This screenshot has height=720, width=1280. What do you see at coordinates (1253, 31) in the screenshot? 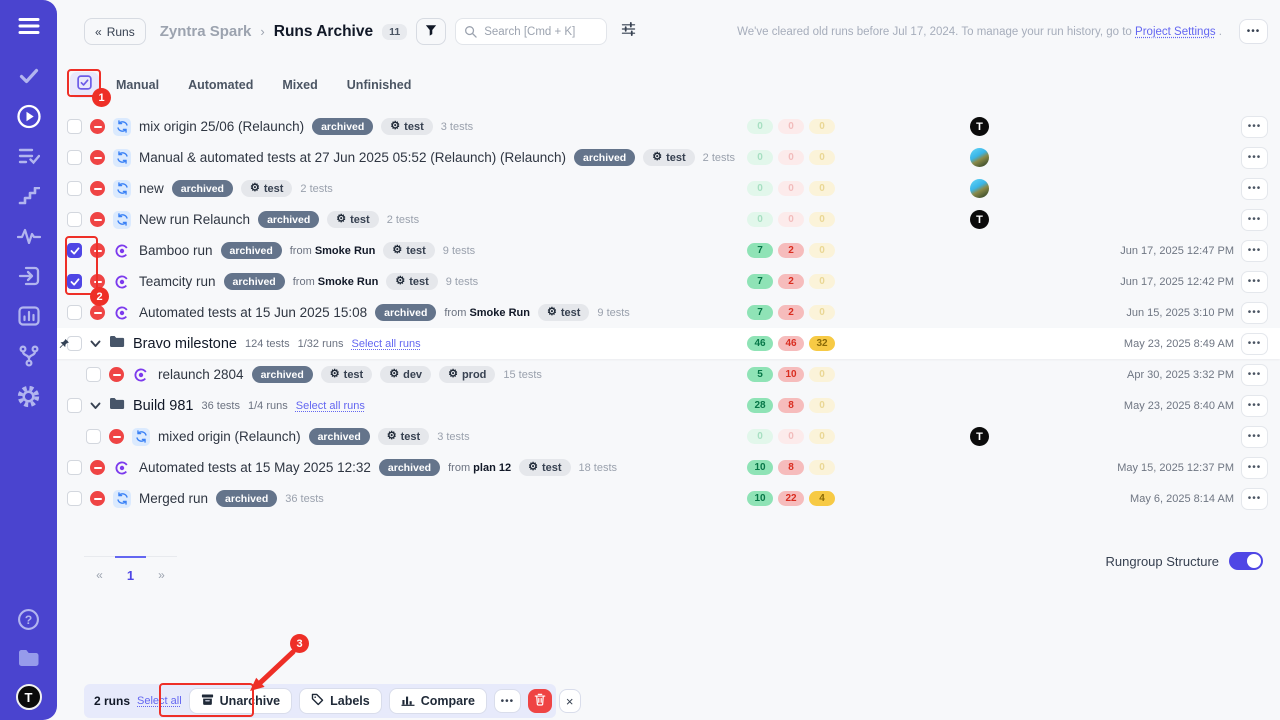
I see `page-menu-button: •••` at bounding box center [1253, 31].